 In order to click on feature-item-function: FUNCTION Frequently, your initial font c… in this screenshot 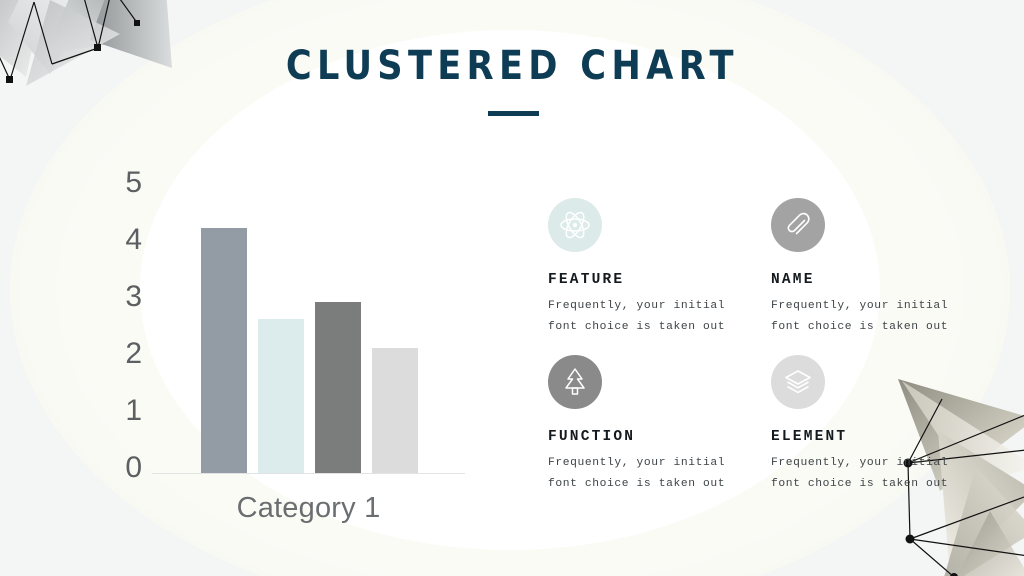, I will do `click(648, 425)`.